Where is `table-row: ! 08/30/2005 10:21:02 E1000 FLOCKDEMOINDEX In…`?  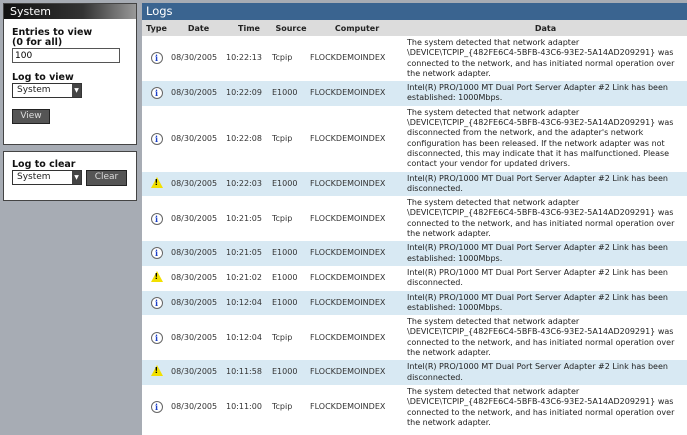 table-row: ! 08/30/2005 10:21:02 E1000 FLOCKDEMOINDEX In… is located at coordinates (414, 278).